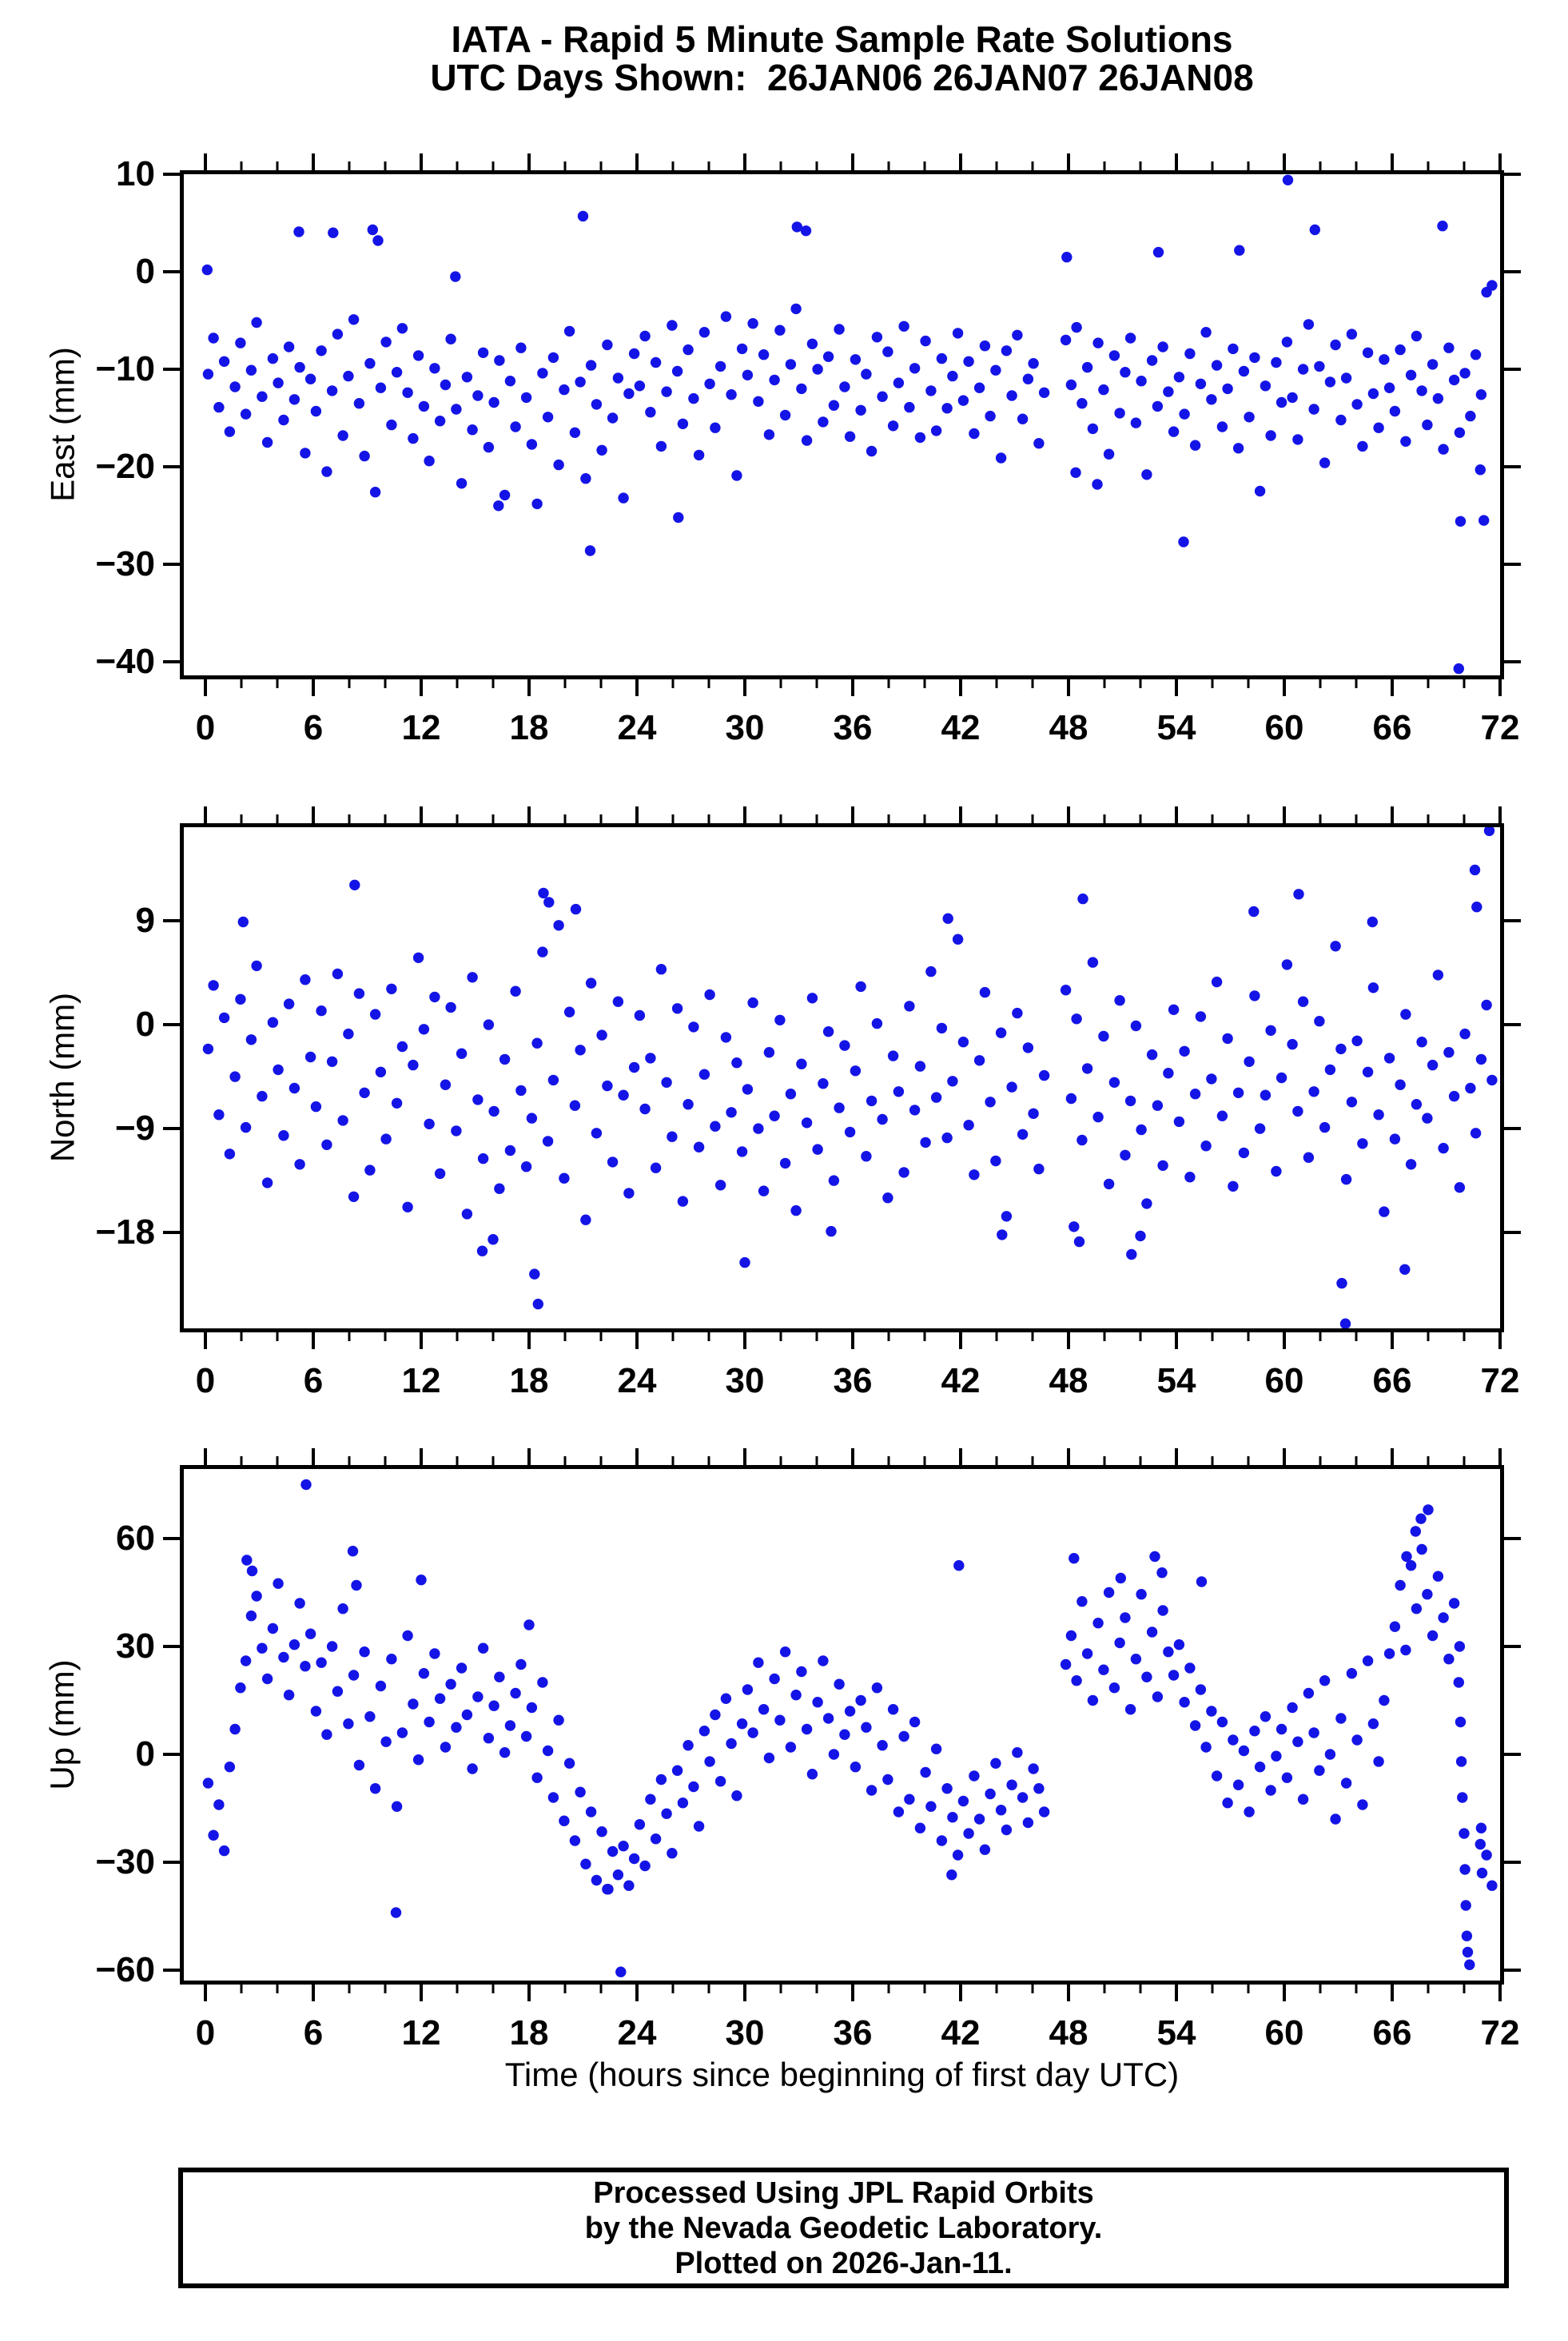  I want to click on y-tick-label: −18, so click(125, 1232).